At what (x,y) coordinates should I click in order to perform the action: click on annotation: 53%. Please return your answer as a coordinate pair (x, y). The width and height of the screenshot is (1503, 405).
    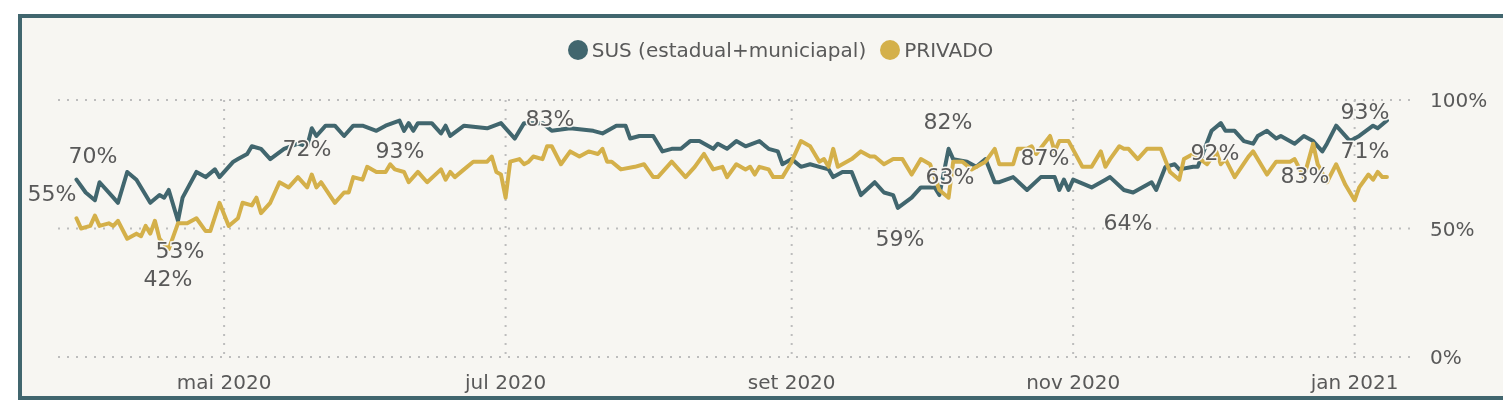
    Looking at the image, I should click on (180, 250).